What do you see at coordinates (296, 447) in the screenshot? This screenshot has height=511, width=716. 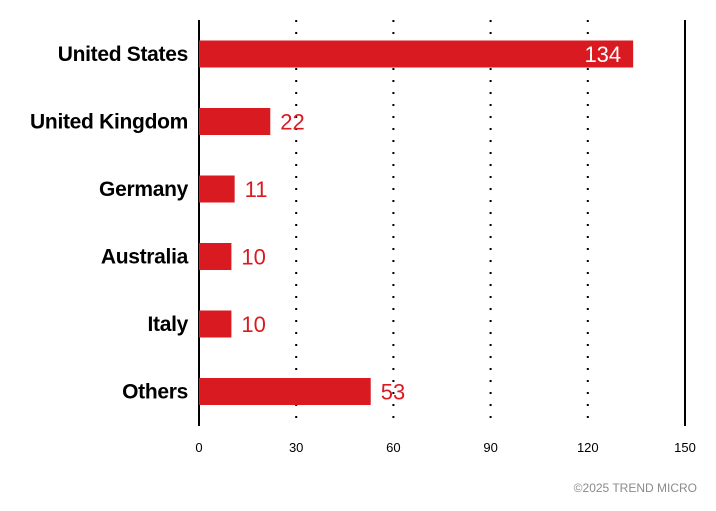 I see `x-tick-label: 30` at bounding box center [296, 447].